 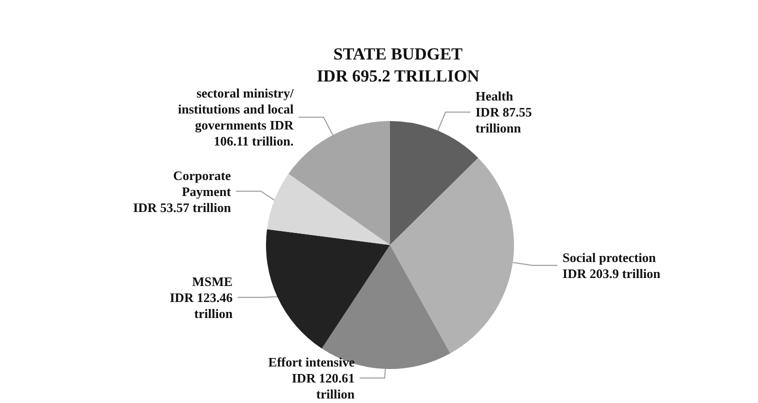 I want to click on slice-label: Health IDR 87.55 trillionn, so click(x=503, y=112).